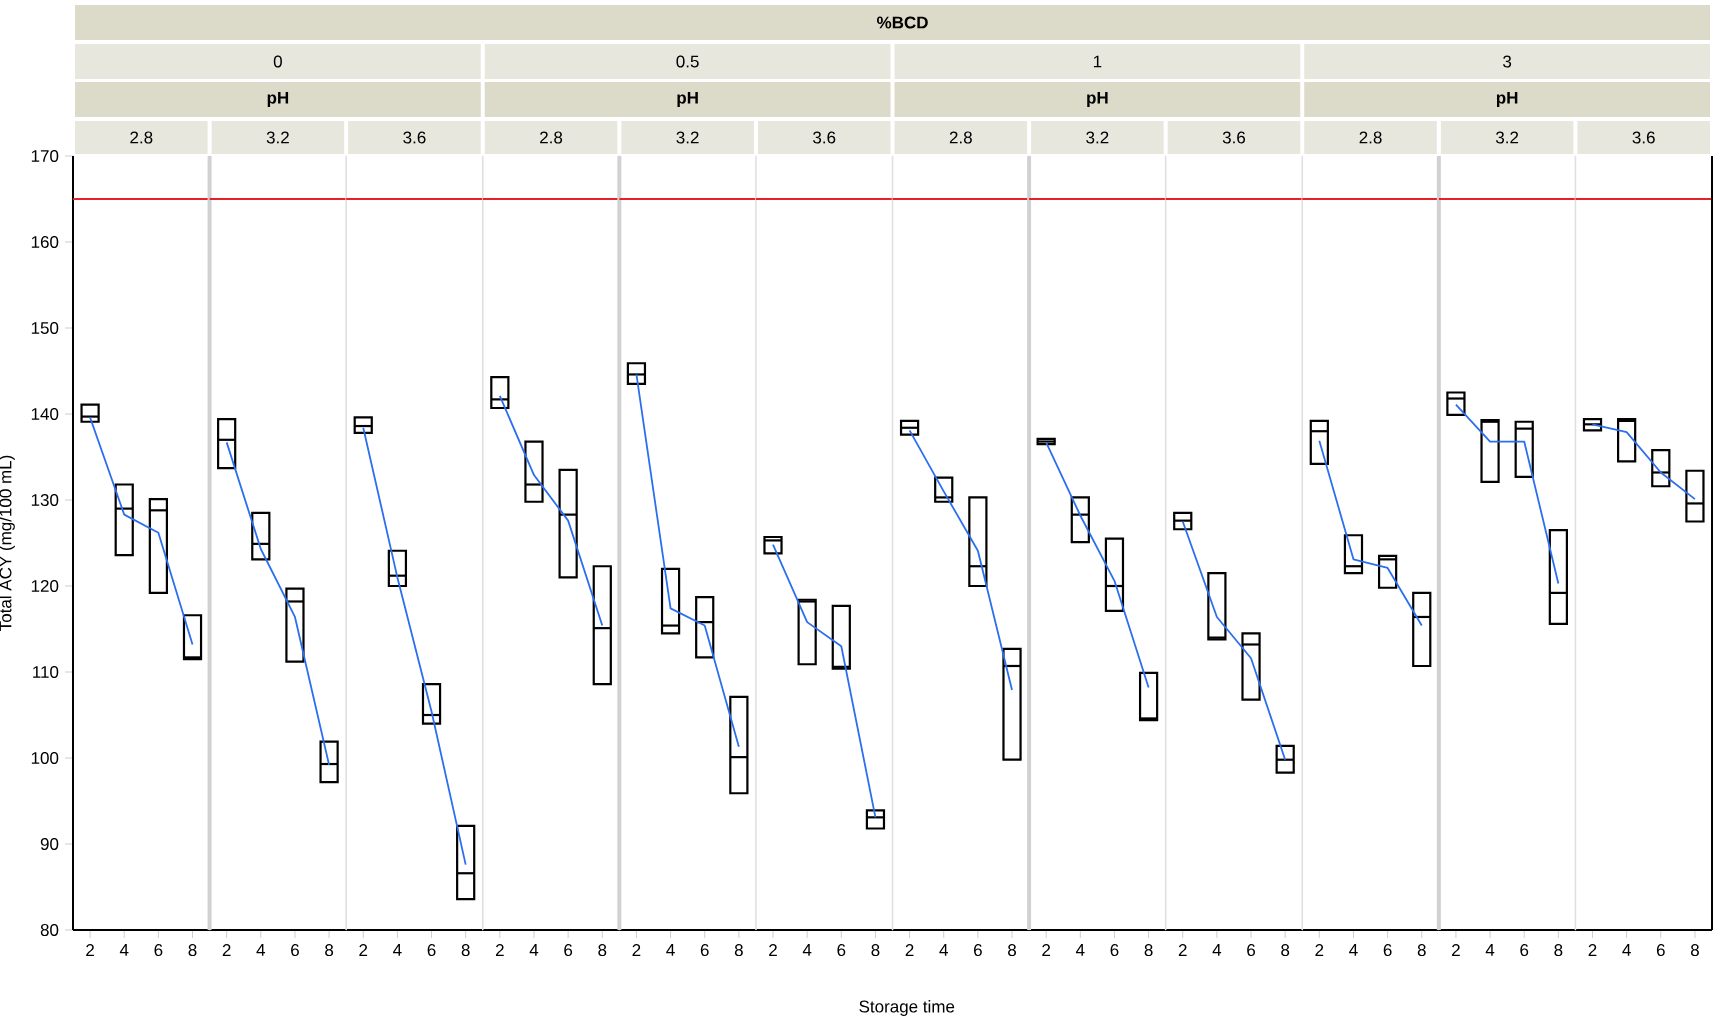 This screenshot has width=1720, height=1022. What do you see at coordinates (277, 61) in the screenshot?
I see `chart-subtitle: 0` at bounding box center [277, 61].